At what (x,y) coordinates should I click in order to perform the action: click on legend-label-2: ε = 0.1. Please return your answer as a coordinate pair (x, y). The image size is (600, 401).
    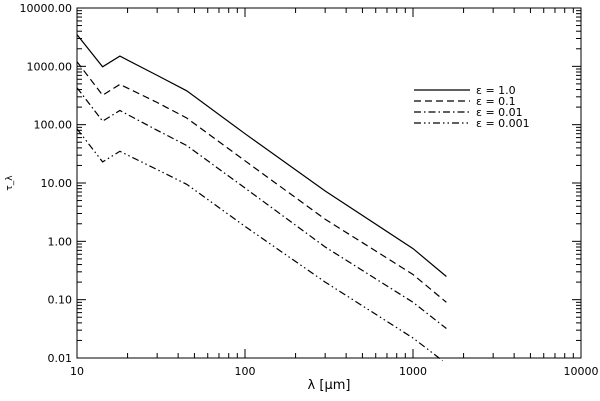
    Looking at the image, I should click on (496, 101).